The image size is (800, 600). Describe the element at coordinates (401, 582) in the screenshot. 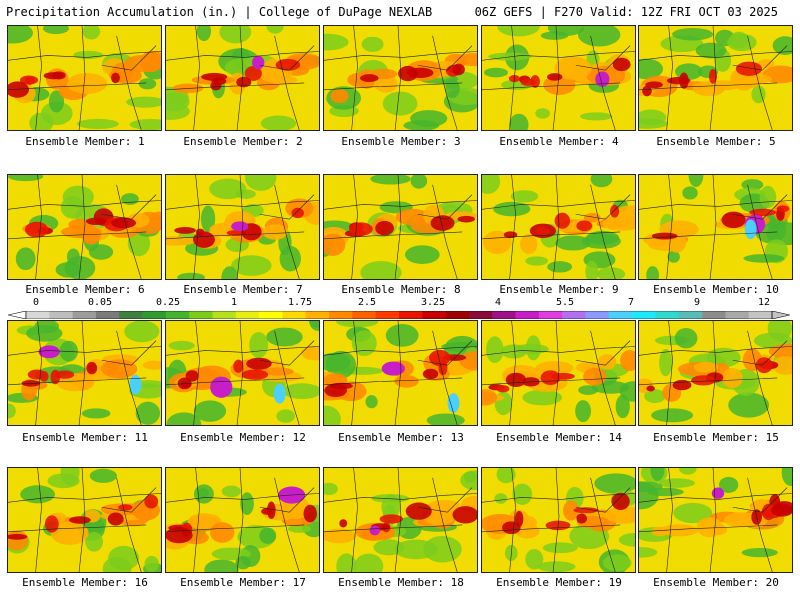

I see `ensemble-member-label: Ensemble Member: 18` at that location.